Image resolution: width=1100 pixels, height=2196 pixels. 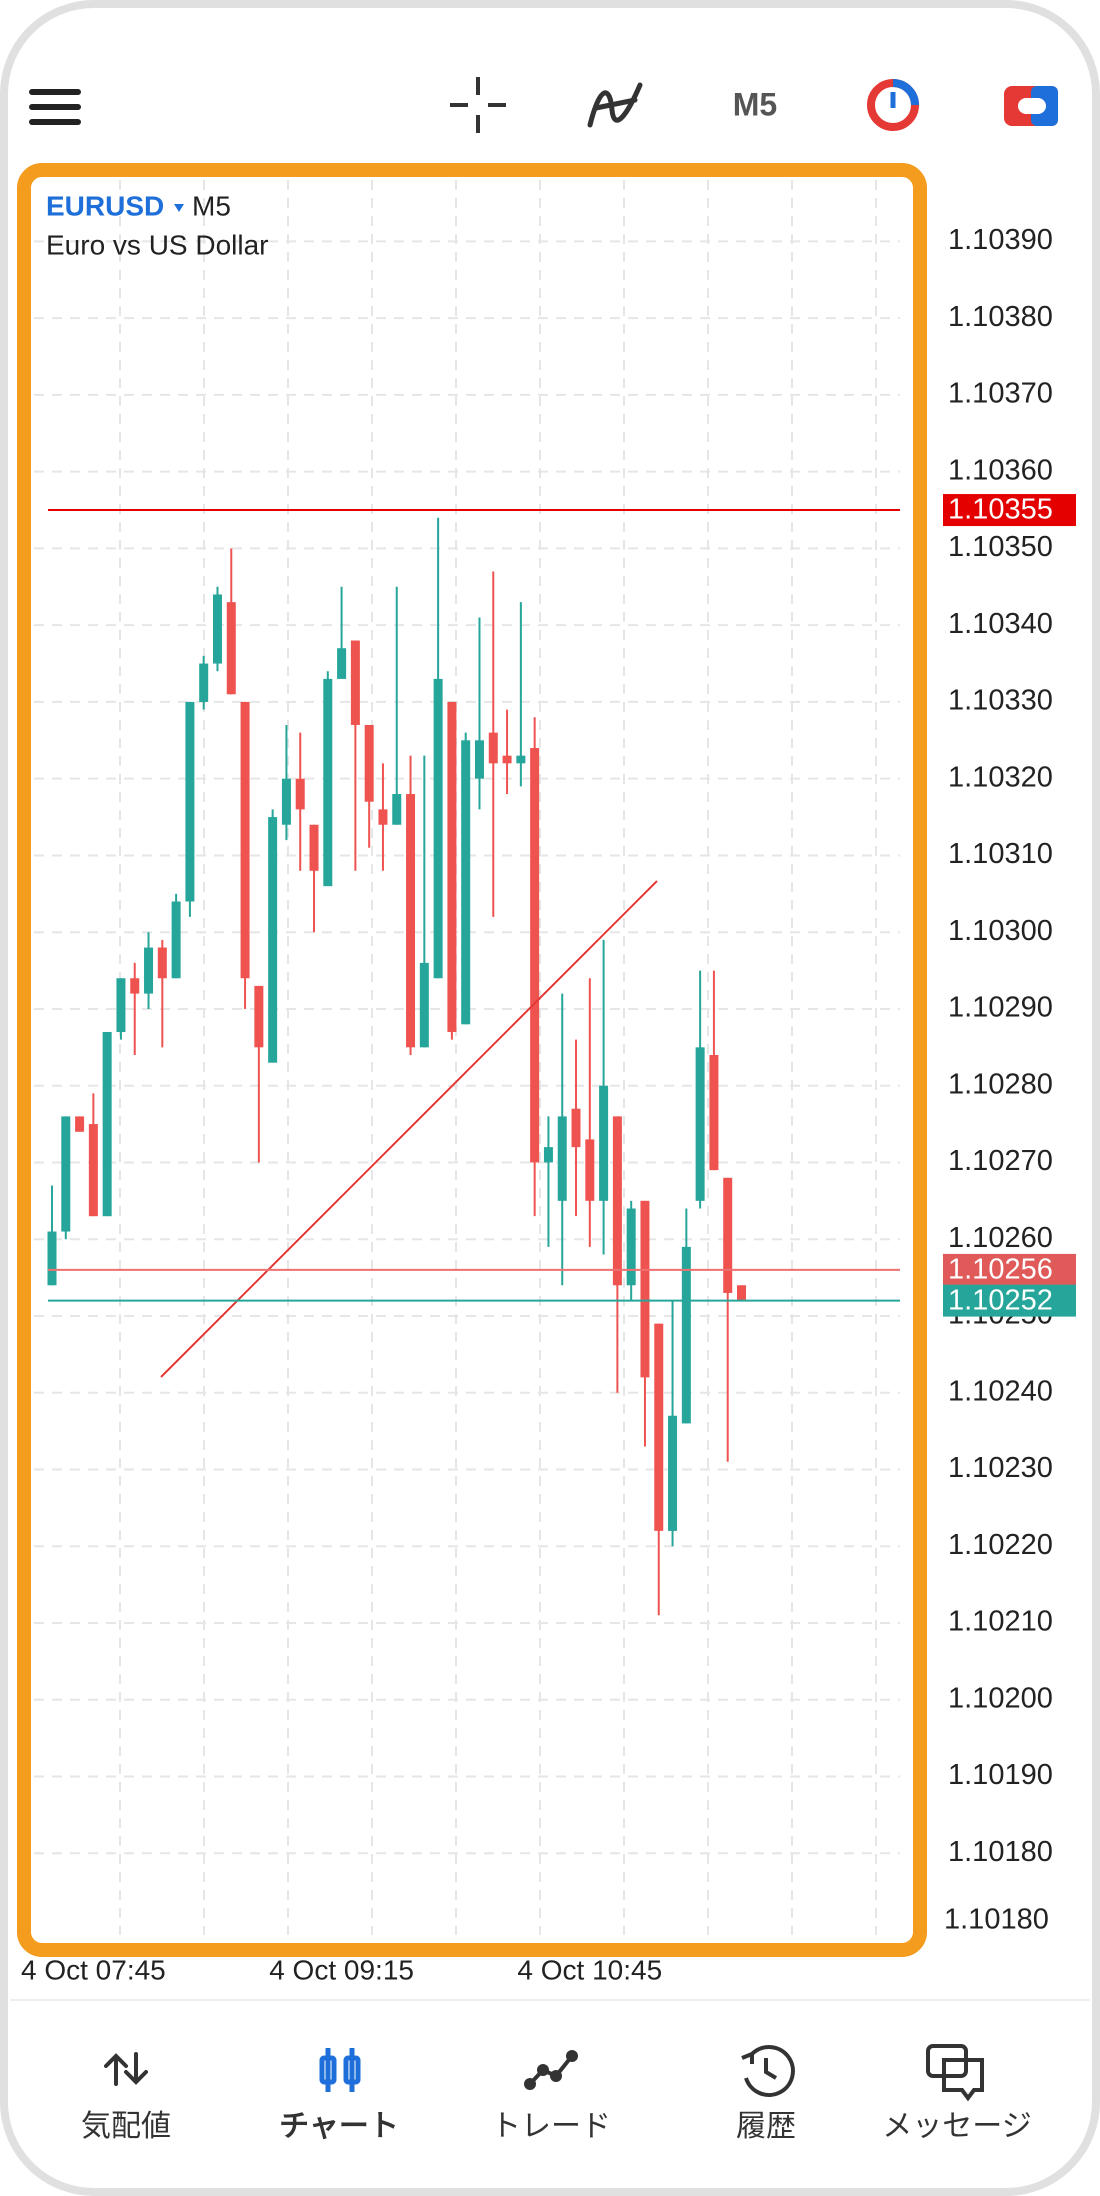 I want to click on symbol-dropdown, so click(x=179, y=208).